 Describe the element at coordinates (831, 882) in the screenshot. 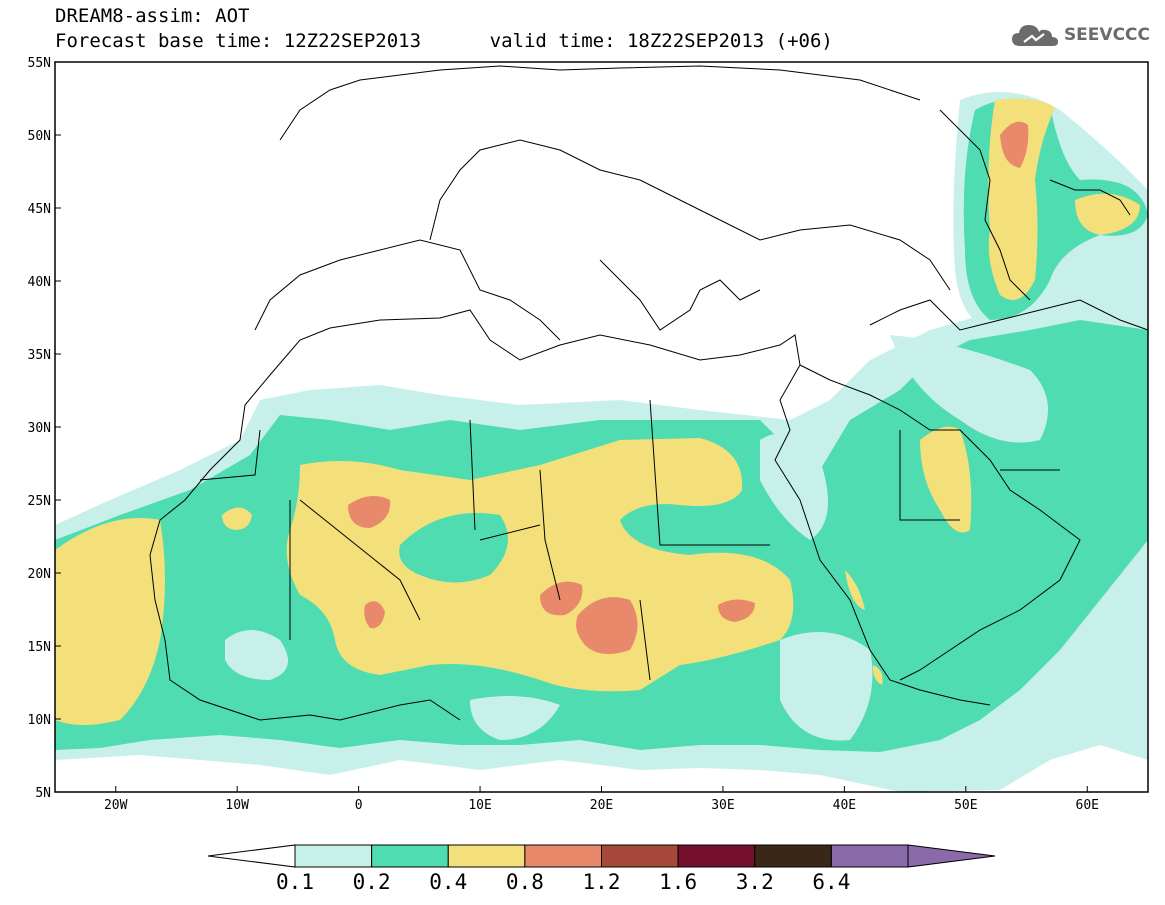

I see `colorbar-label: 6.4` at that location.